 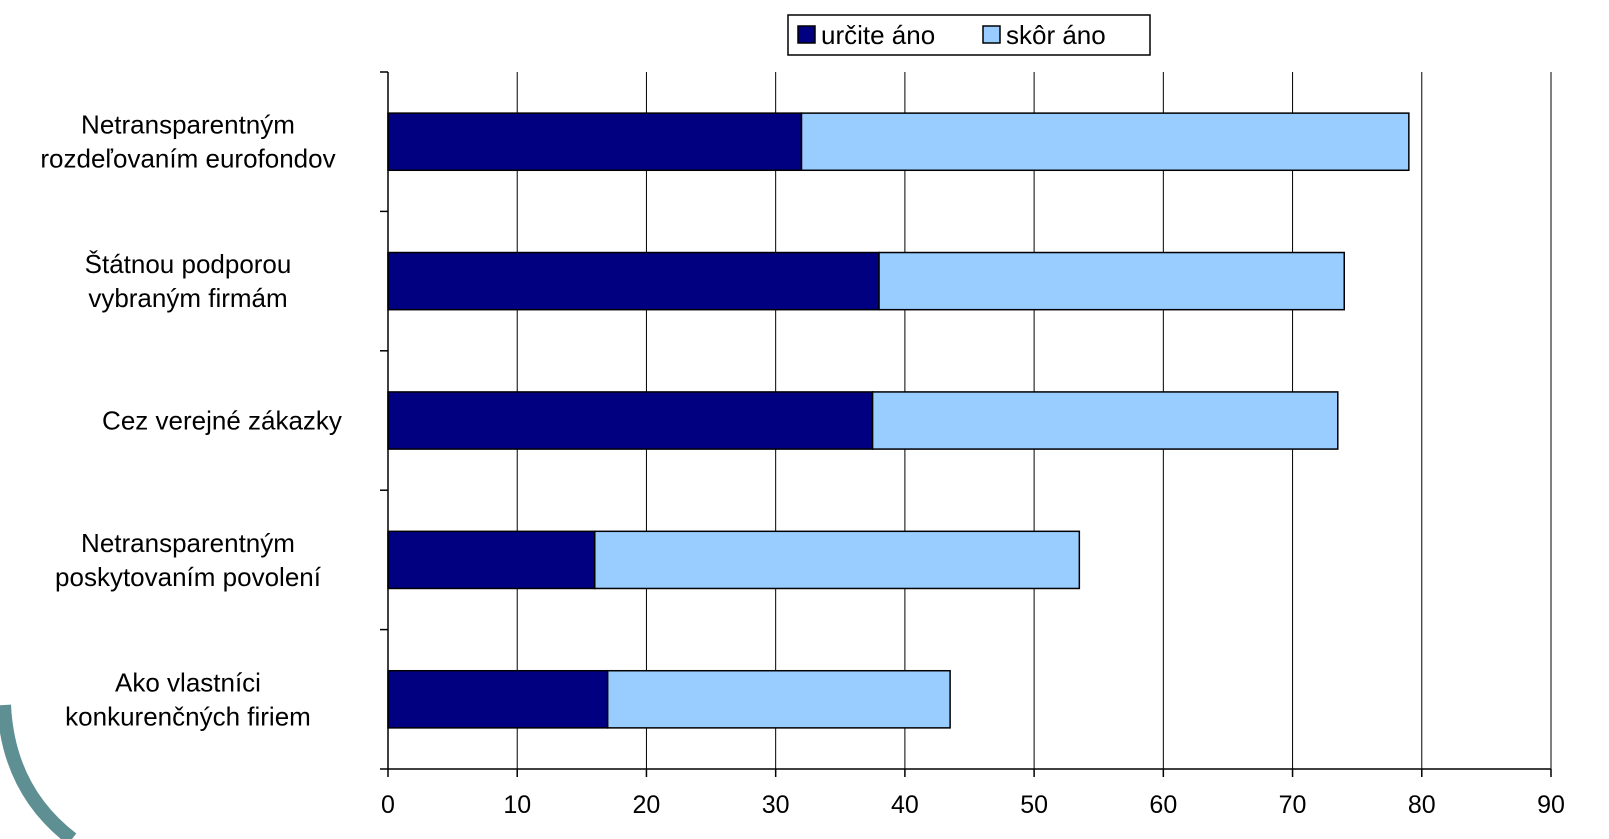 I want to click on x-tick-labels: 0 10 20 30 40 50 60 70 80 90, so click(x=973, y=805).